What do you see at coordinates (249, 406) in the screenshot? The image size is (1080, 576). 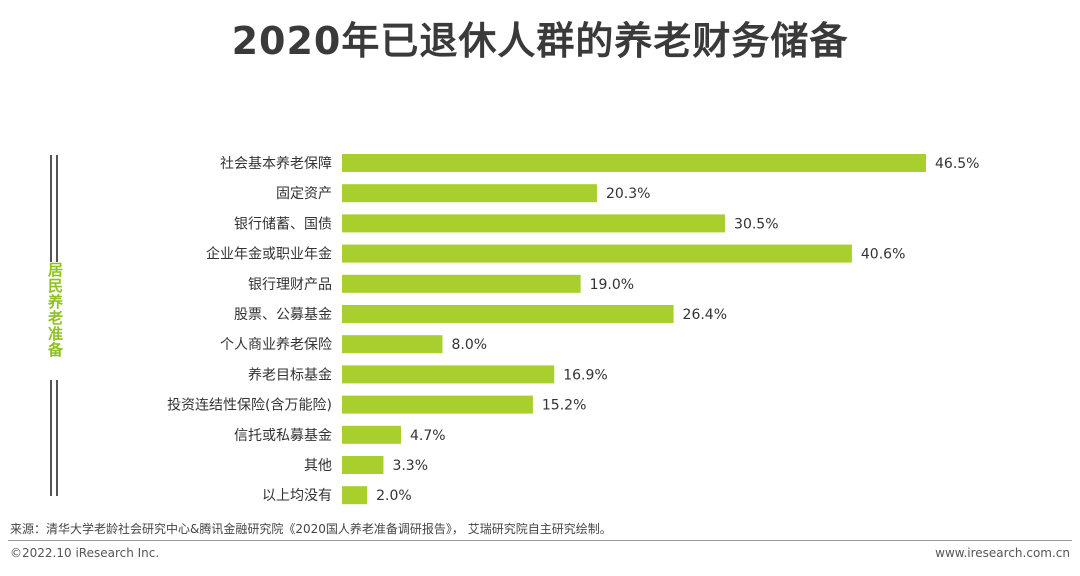 I see `category-label: 投资连结性保险(含万能险)` at bounding box center [249, 406].